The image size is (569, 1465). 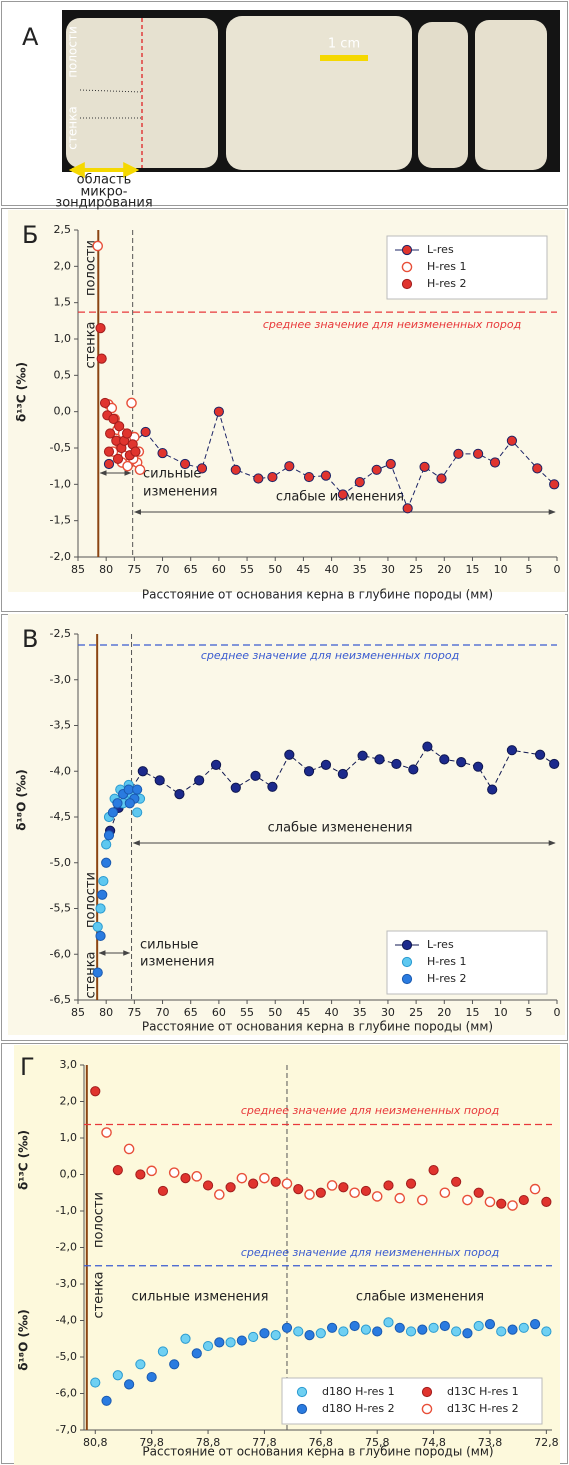 I want to click on y-tick-label: -6,0, so click(x=60, y=953).